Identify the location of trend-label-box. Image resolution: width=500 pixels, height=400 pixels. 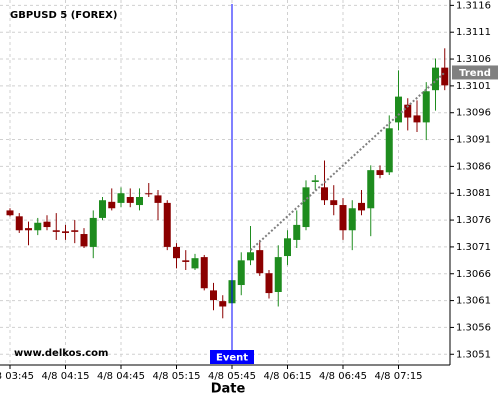
(475, 72).